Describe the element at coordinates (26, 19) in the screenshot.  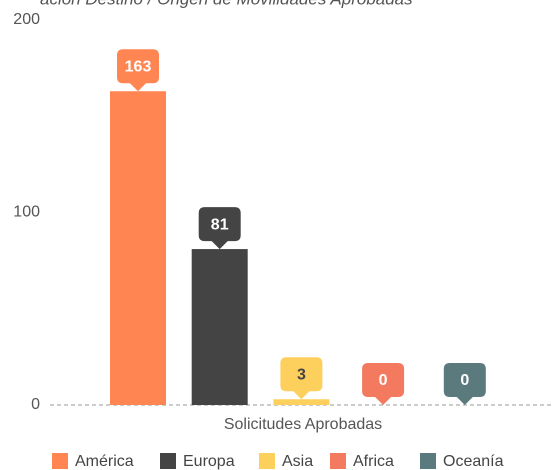
I see `y-tick-label: 200` at that location.